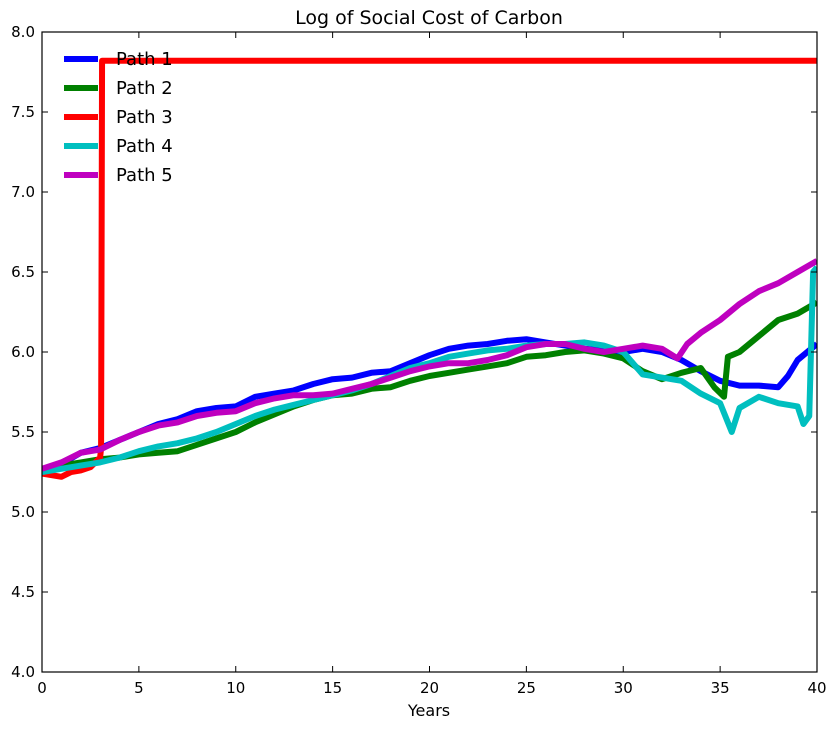 Image resolution: width=837 pixels, height=735 pixels. I want to click on y-tick-label: 7.0, so click(23, 192).